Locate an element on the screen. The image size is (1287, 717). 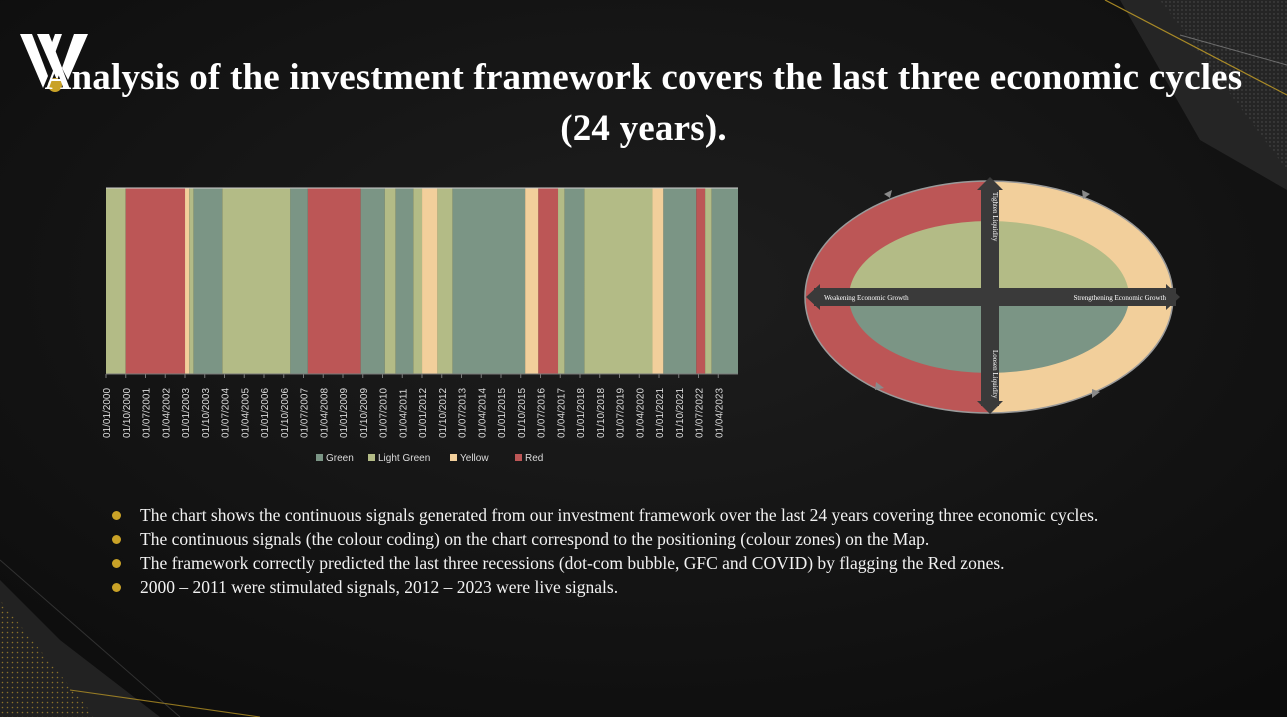
x-tick-label: 01/04/2008 is located at coordinates (324, 413).